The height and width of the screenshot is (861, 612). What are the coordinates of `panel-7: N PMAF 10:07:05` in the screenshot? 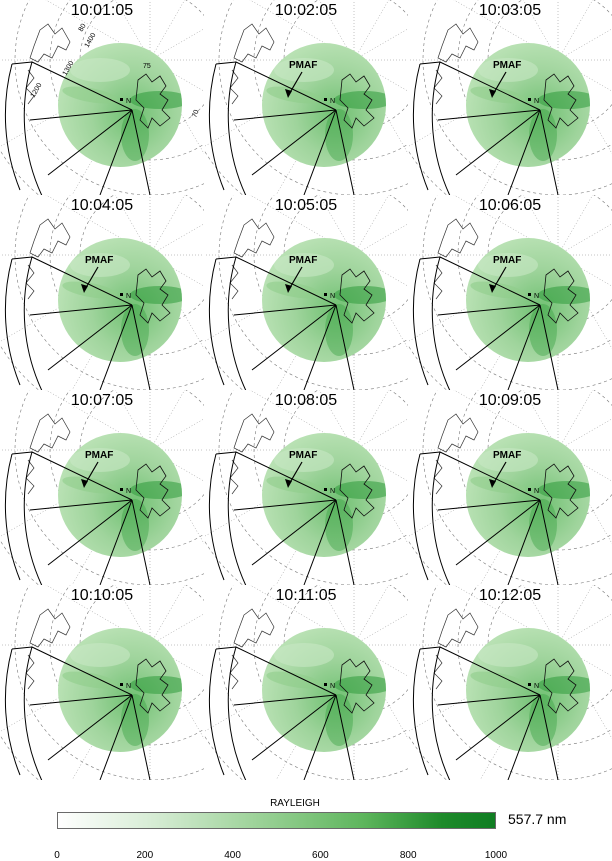 It's located at (102, 487).